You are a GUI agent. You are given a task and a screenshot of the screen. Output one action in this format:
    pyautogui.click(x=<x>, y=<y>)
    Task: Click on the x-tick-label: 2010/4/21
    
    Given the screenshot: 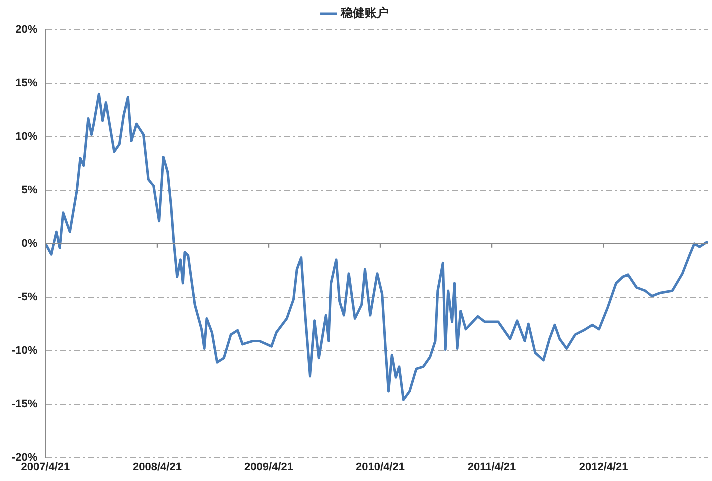 What is the action you would take?
    pyautogui.click(x=380, y=467)
    